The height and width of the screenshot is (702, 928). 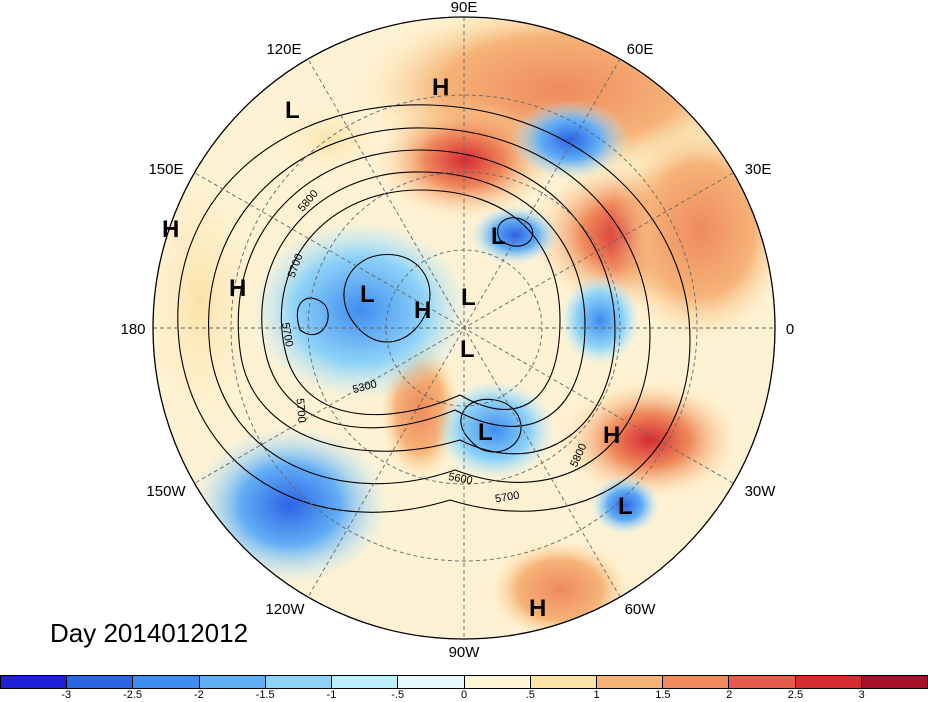 What do you see at coordinates (149, 633) in the screenshot?
I see `date-title: Day 2014012012` at bounding box center [149, 633].